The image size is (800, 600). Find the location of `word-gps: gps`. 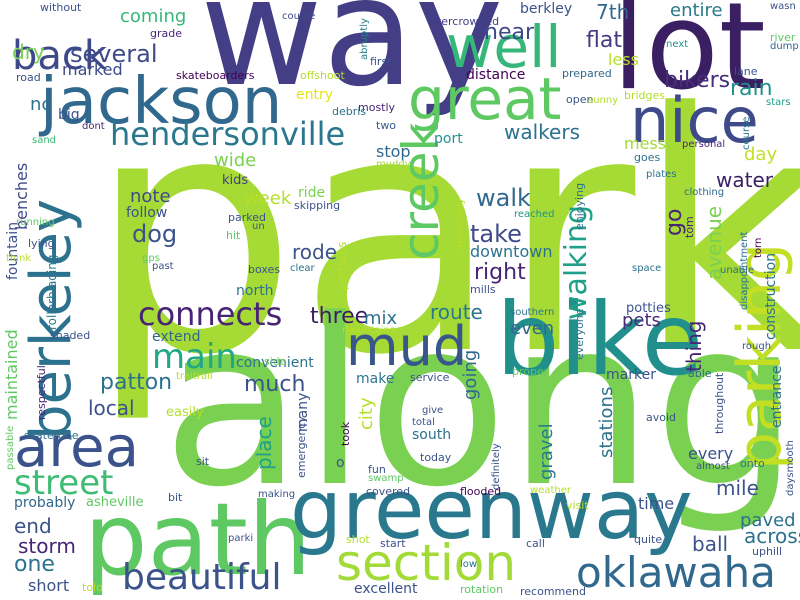

word-gps: gps is located at coordinates (151, 258).